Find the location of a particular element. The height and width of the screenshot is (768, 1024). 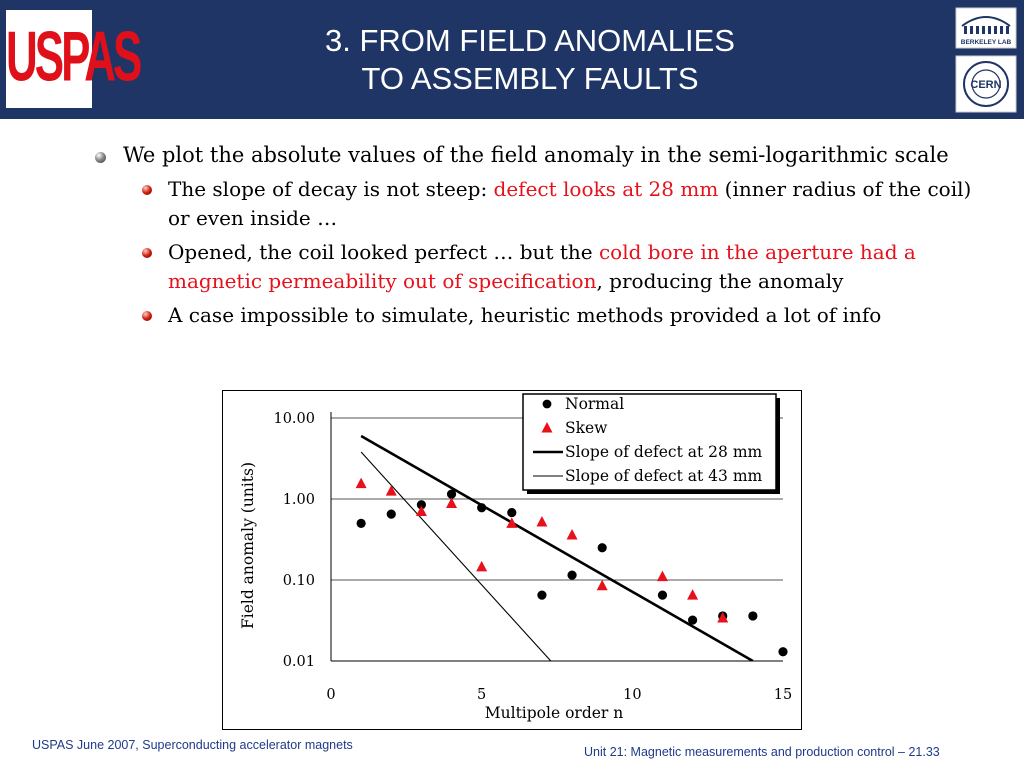

uspas-logo-text: USPAS is located at coordinates (74, 57).